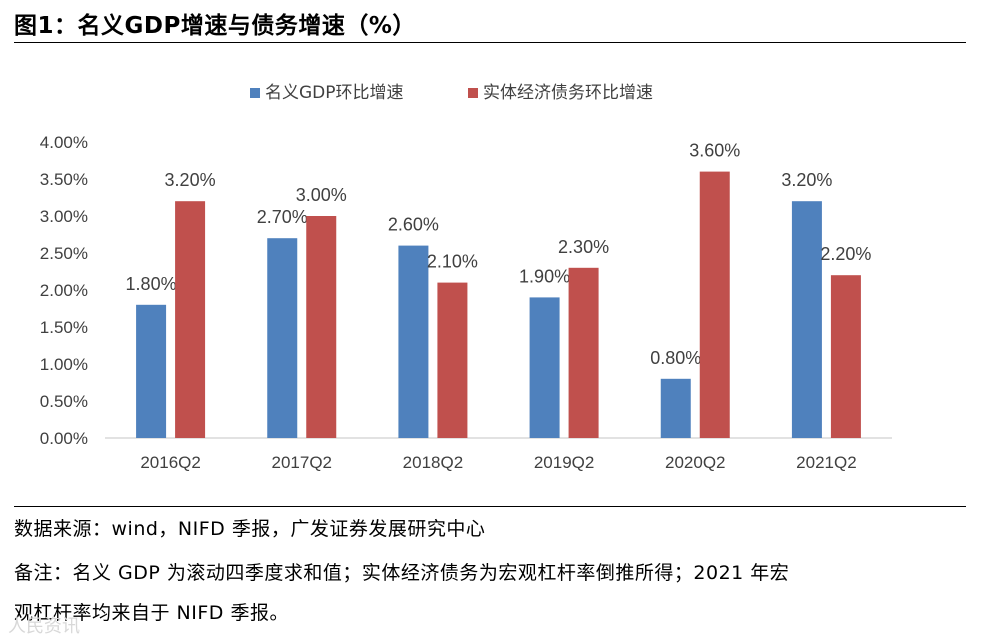 This screenshot has width=989, height=641. I want to click on data-label-debt-2019Q2: 2.30%, so click(583, 247).